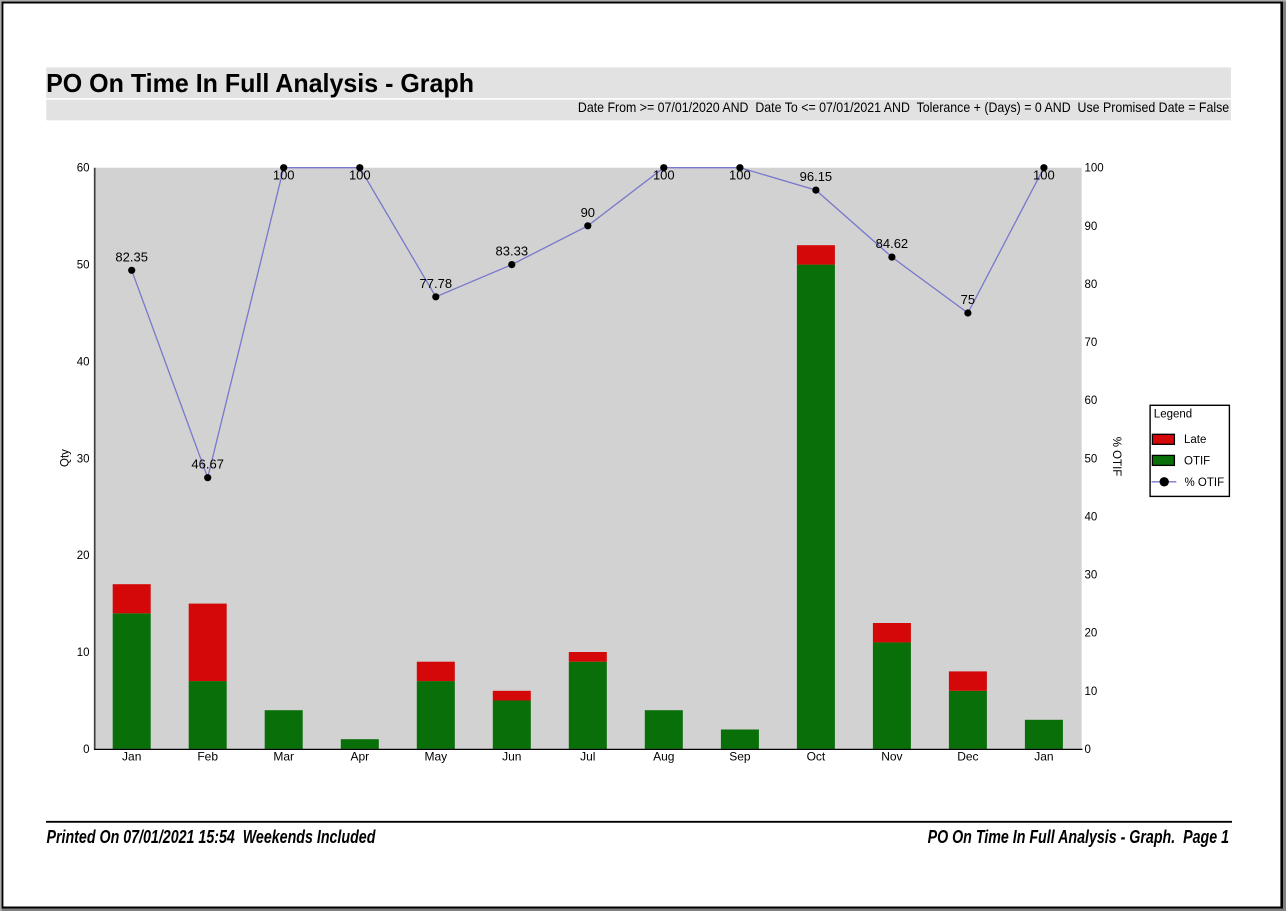  What do you see at coordinates (663, 756) in the screenshot?
I see `svg-text: Aug` at bounding box center [663, 756].